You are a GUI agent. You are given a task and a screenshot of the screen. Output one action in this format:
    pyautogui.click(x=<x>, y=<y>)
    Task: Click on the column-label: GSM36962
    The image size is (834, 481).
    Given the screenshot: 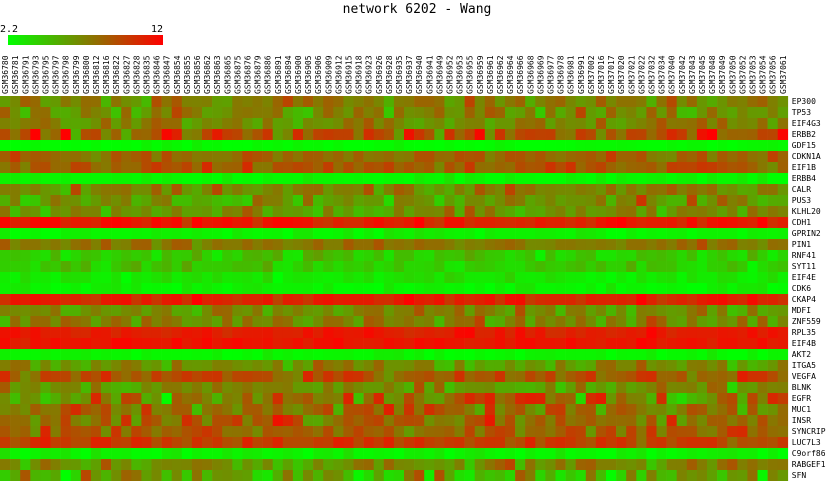 What is the action you would take?
    pyautogui.click(x=500, y=74)
    